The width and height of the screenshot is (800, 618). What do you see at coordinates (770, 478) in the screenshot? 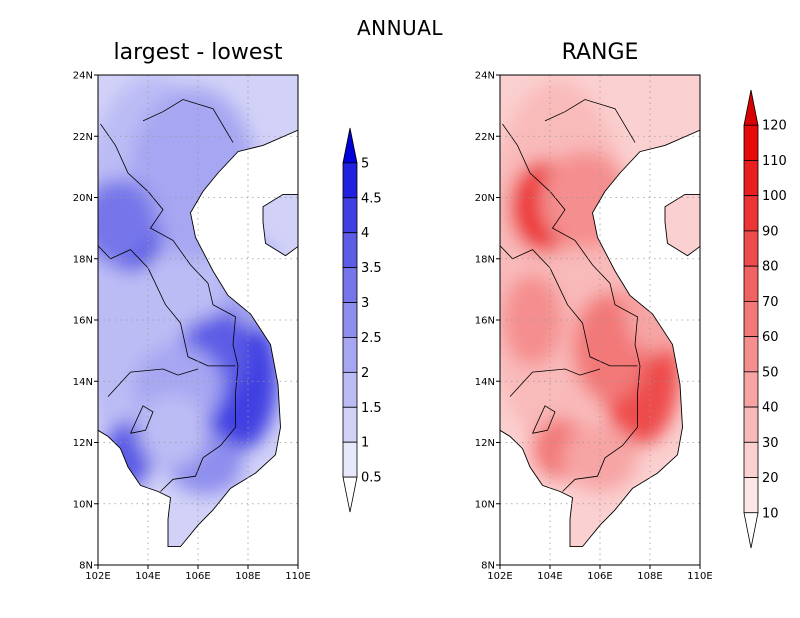
I see `colorbar-label: 20` at bounding box center [770, 478].